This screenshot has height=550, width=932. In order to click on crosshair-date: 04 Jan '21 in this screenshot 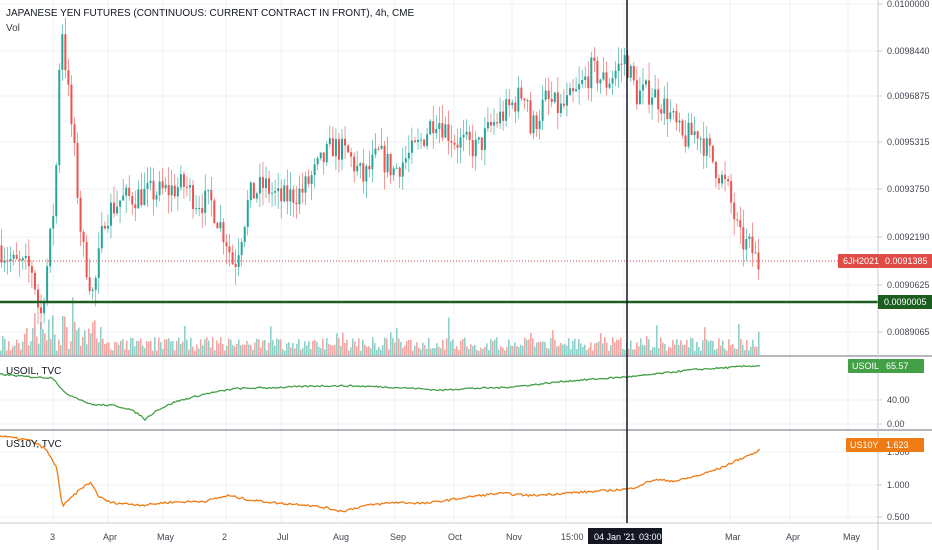, I will do `click(614, 537)`.